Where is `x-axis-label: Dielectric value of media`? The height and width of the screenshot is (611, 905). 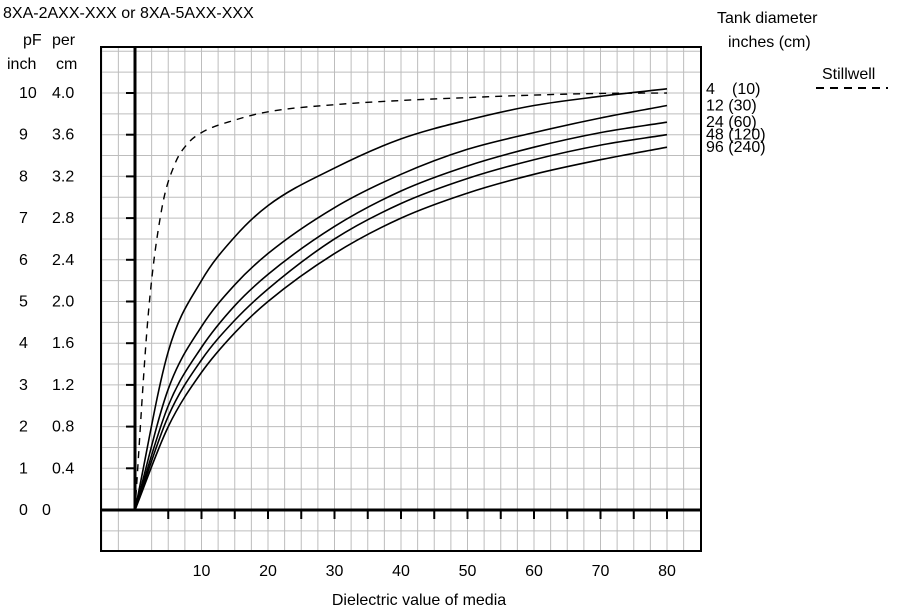 x-axis-label: Dielectric value of media is located at coordinates (419, 600).